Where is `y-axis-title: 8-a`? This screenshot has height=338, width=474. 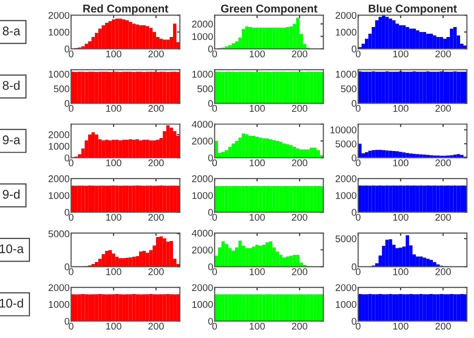
y-axis-title: 8-a is located at coordinates (11, 31).